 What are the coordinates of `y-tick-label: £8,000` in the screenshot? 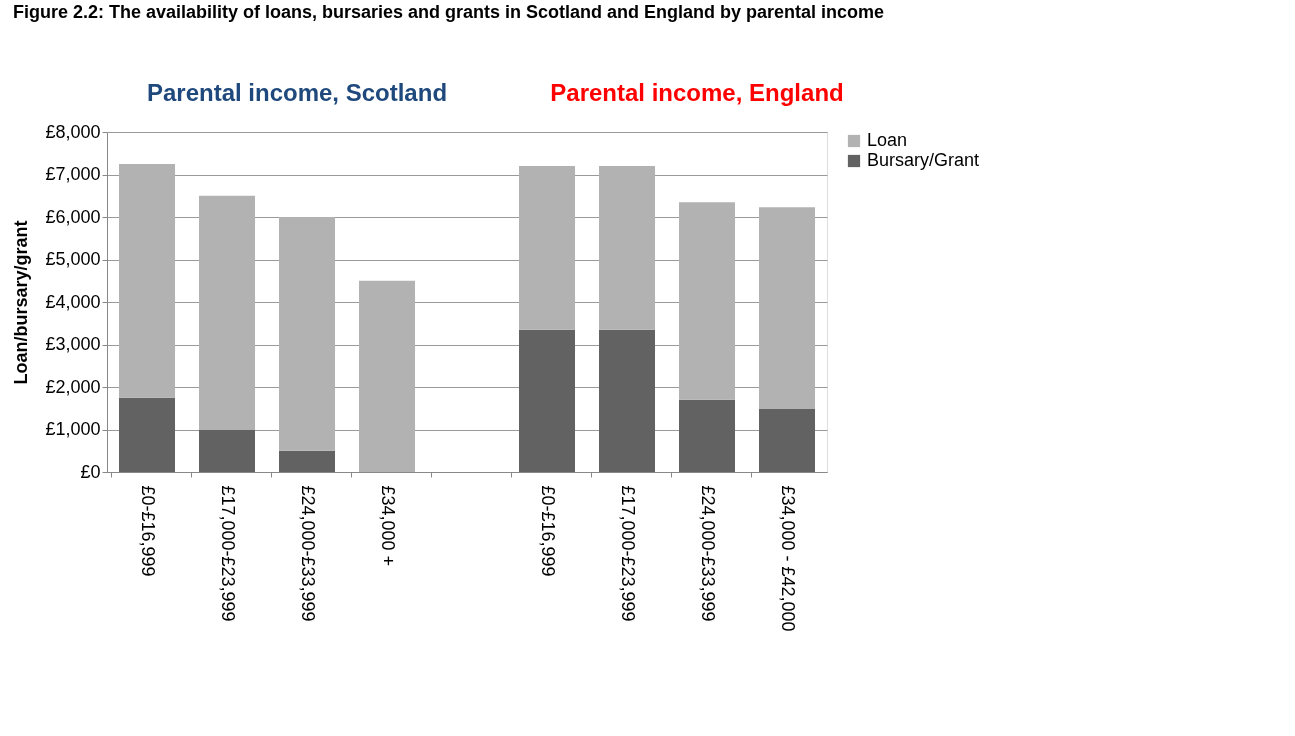 It's located at (73, 131).